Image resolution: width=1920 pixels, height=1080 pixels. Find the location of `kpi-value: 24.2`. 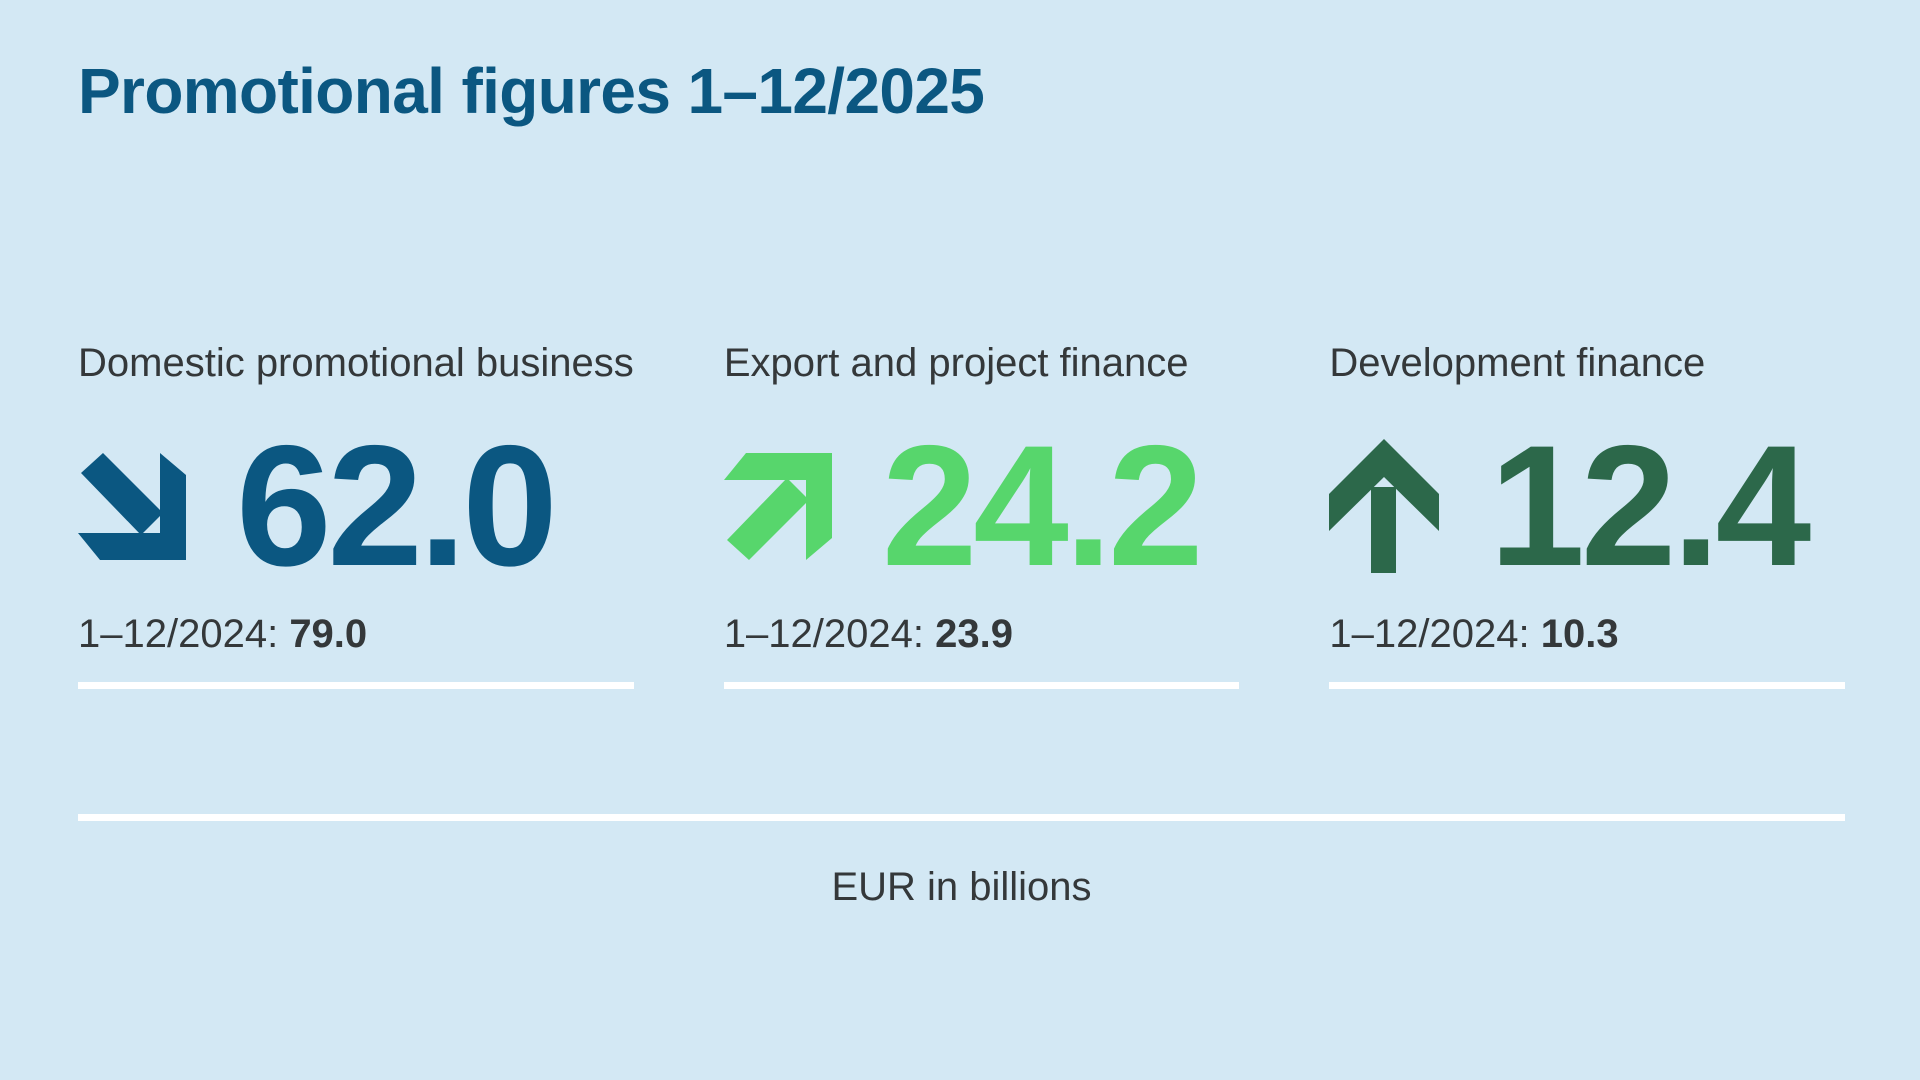

kpi-value: 24.2 is located at coordinates (1042, 505).